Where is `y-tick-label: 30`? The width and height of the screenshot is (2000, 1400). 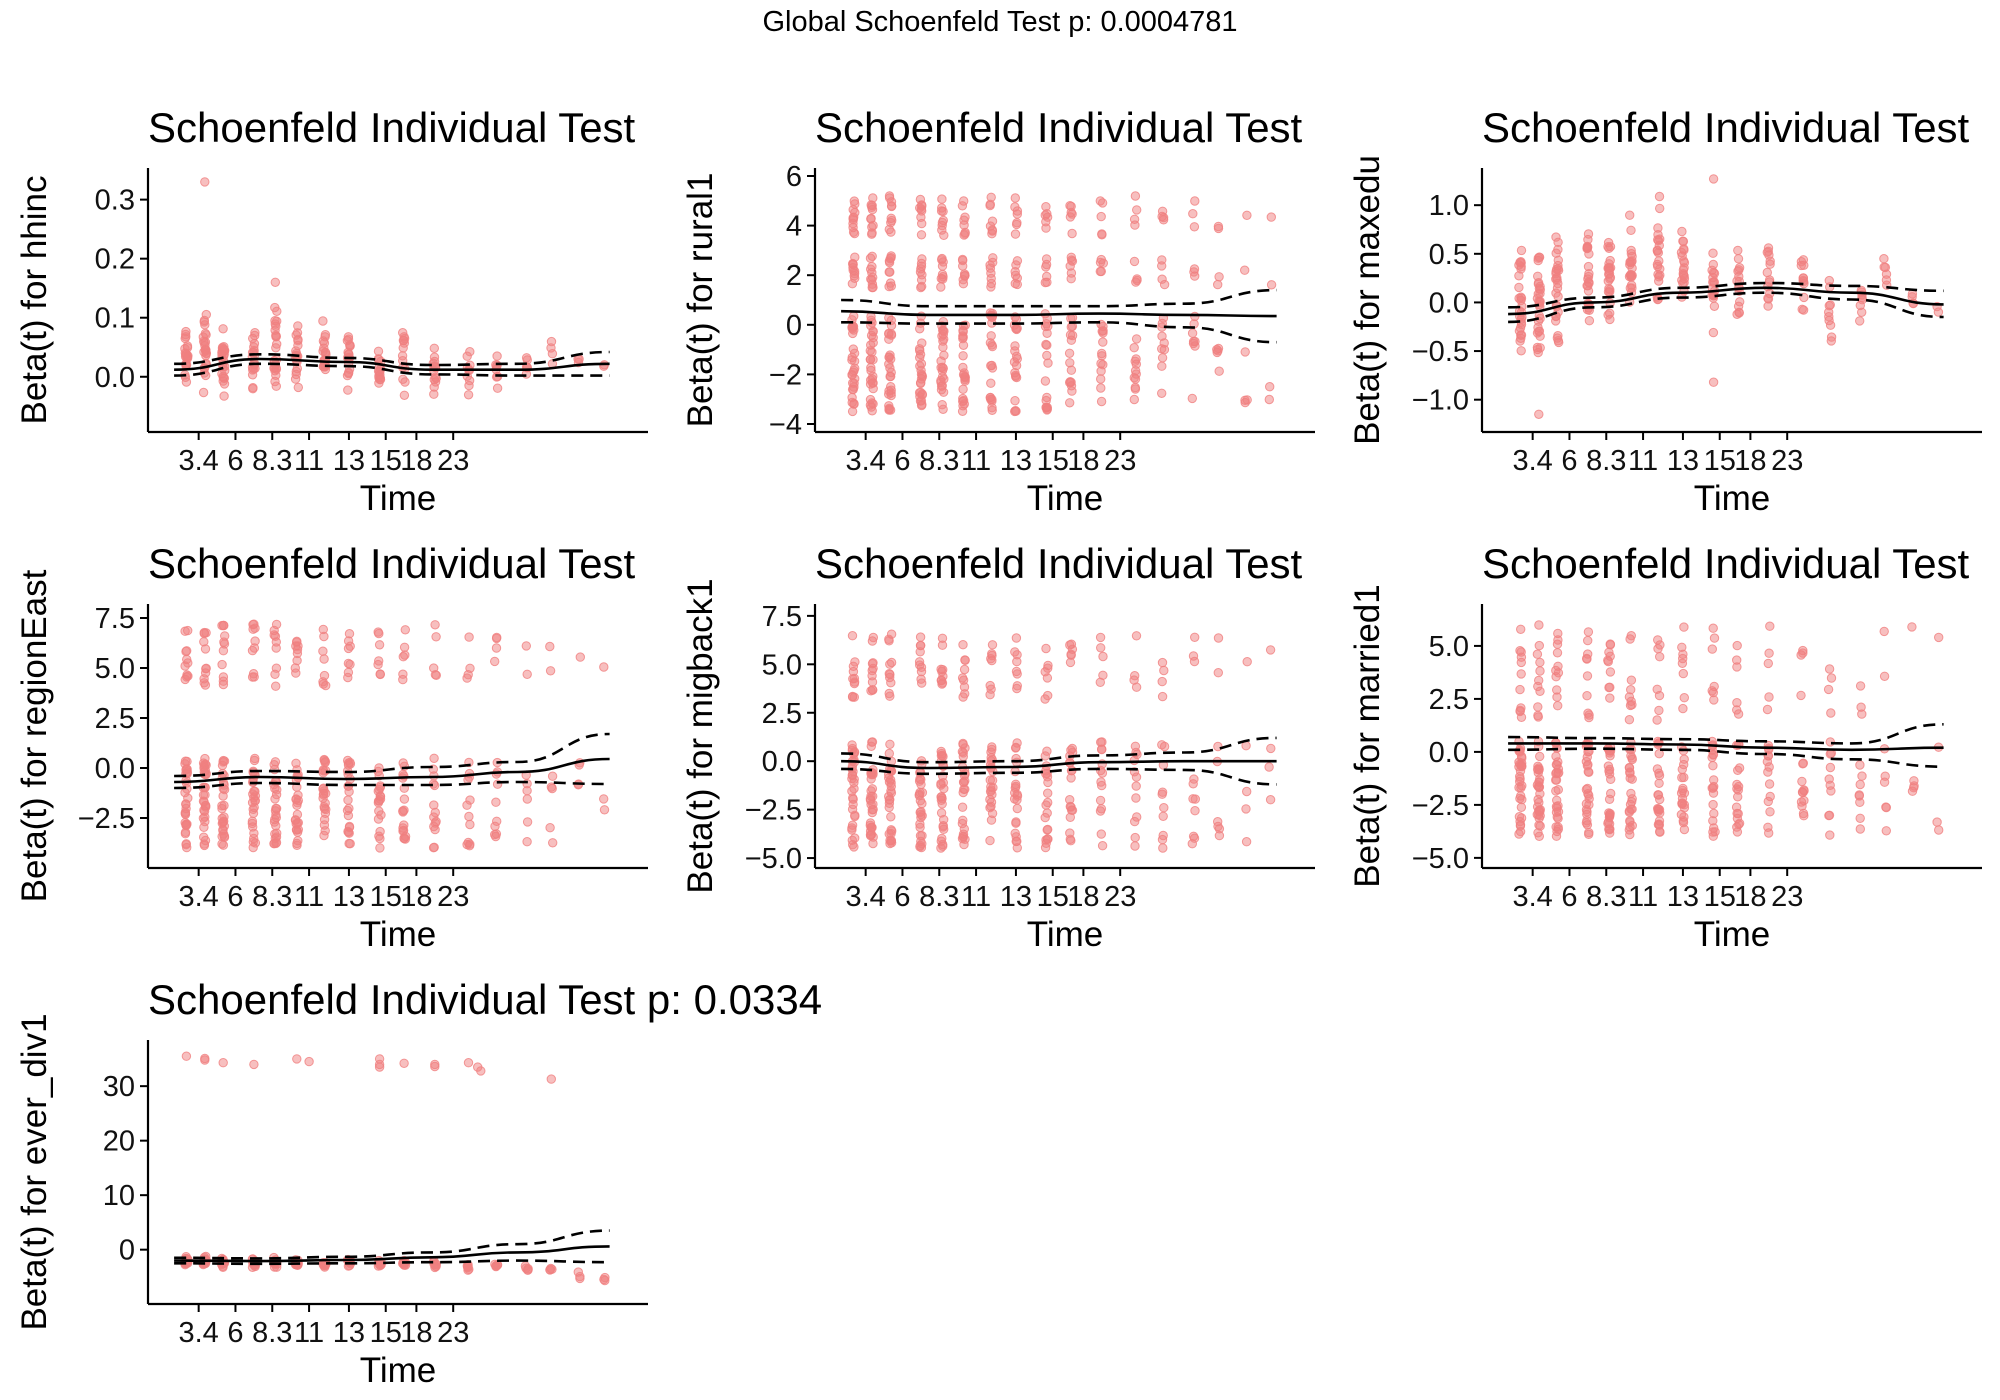
y-tick-label: 30 is located at coordinates (119, 1087).